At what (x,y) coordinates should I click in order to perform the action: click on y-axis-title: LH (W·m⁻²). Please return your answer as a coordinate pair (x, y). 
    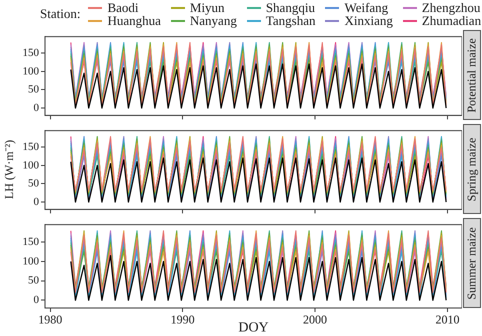
    Looking at the image, I should click on (8, 169).